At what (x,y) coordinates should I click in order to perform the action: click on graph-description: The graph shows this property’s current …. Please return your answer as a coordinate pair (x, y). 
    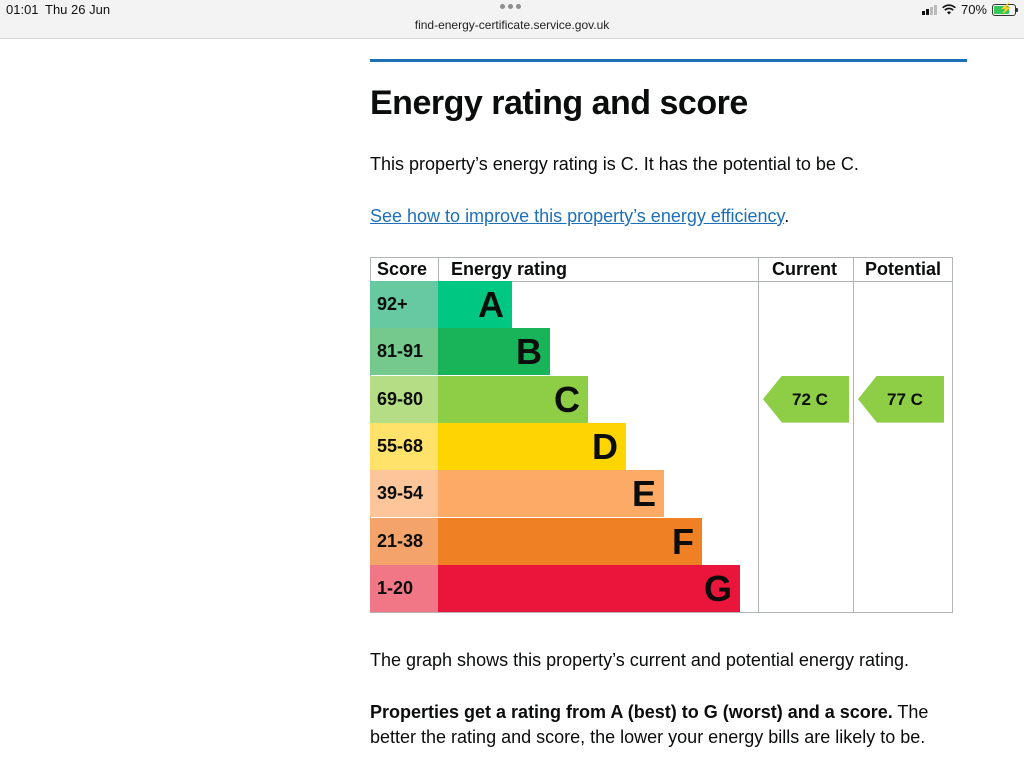
    Looking at the image, I should click on (639, 660).